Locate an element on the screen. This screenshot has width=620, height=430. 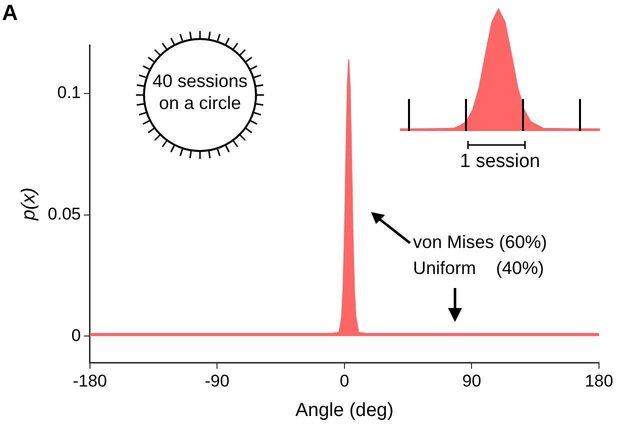
x-tick-label: 0 is located at coordinates (345, 381).